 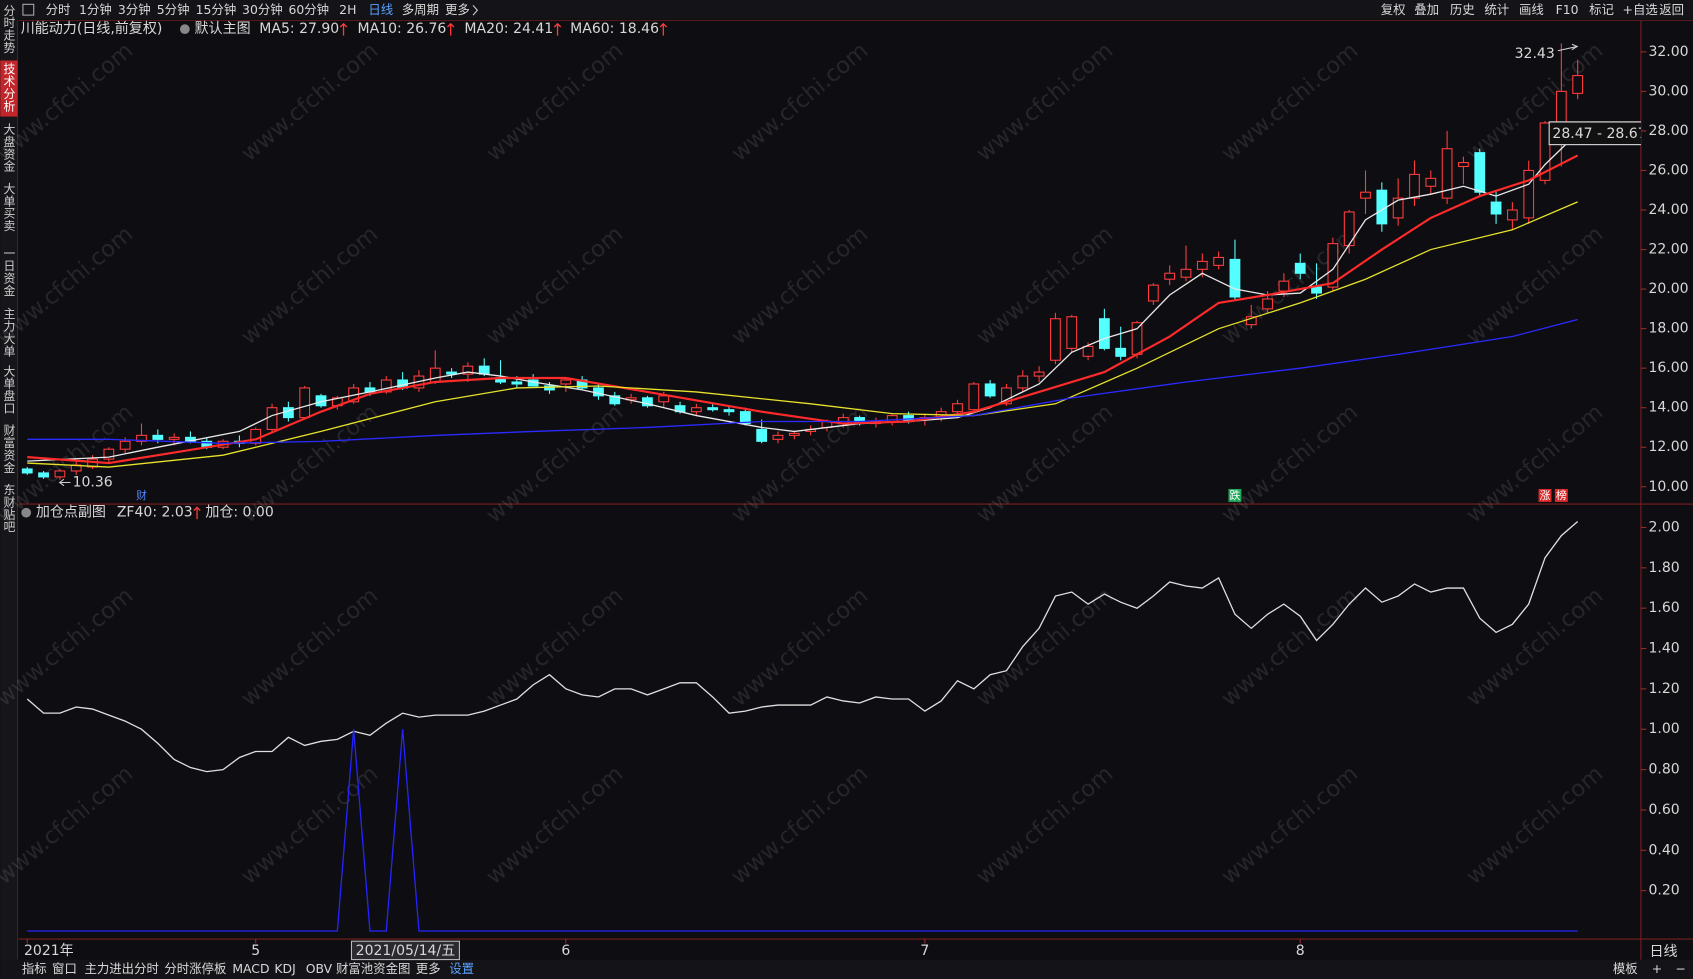 What do you see at coordinates (1625, 968) in the screenshot?
I see `bottom-button: 模板` at bounding box center [1625, 968].